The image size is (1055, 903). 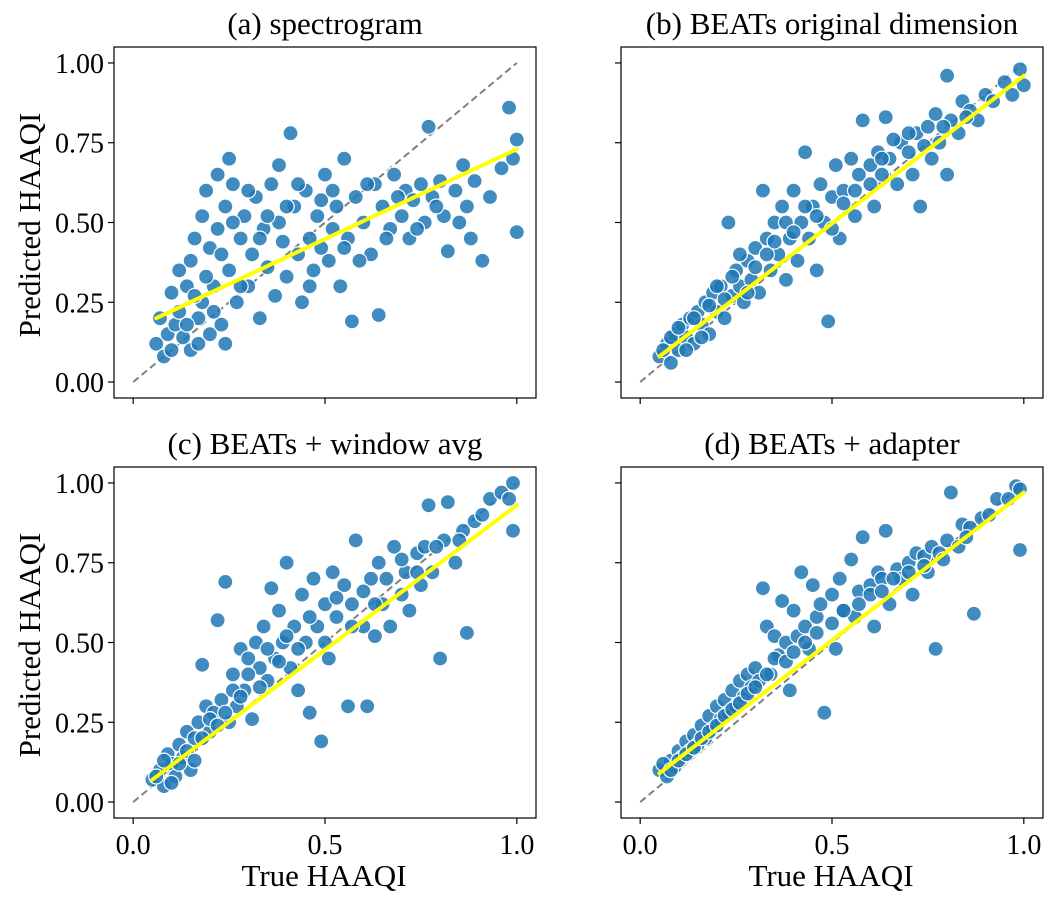 What do you see at coordinates (133, 845) in the screenshot?
I see `panel-c-xtick-label-0: 0.0` at bounding box center [133, 845].